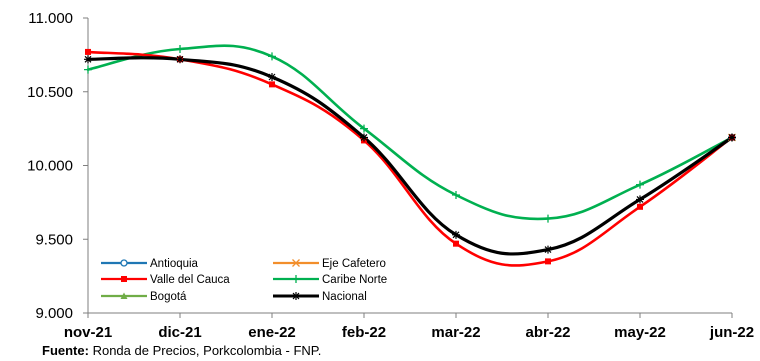 This screenshot has width=760, height=361. What do you see at coordinates (50, 92) in the screenshot?
I see `y-tick-label: 10.500` at bounding box center [50, 92].